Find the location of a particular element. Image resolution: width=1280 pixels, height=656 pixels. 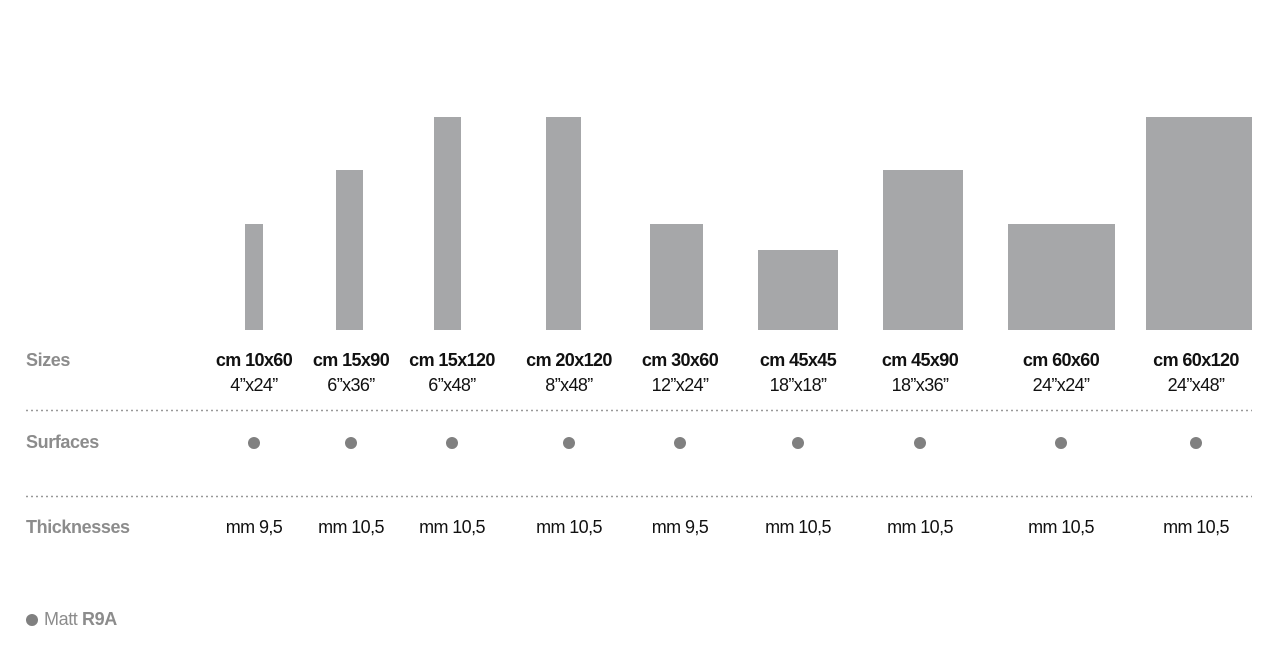

size-cm: cm 45x45 is located at coordinates (798, 360).